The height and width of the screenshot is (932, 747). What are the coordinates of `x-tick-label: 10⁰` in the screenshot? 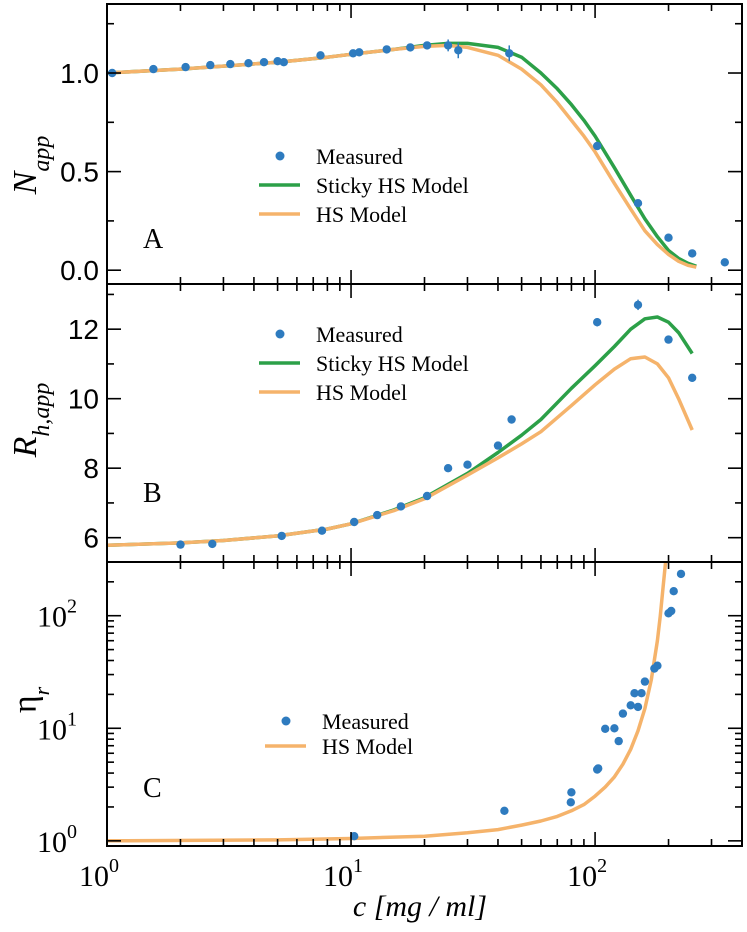 It's located at (99, 874).